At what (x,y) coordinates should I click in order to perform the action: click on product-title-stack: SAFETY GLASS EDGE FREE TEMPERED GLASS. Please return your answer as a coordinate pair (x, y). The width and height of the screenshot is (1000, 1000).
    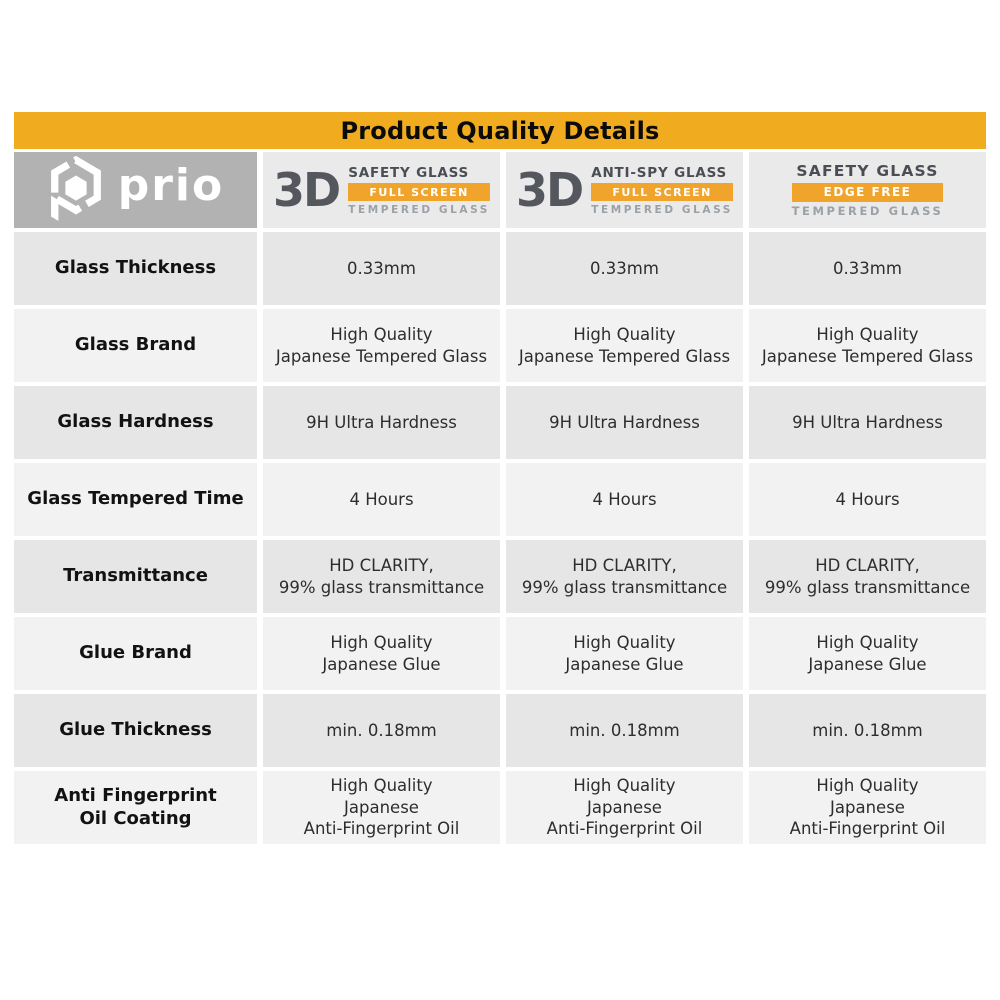
    Looking at the image, I should click on (867, 190).